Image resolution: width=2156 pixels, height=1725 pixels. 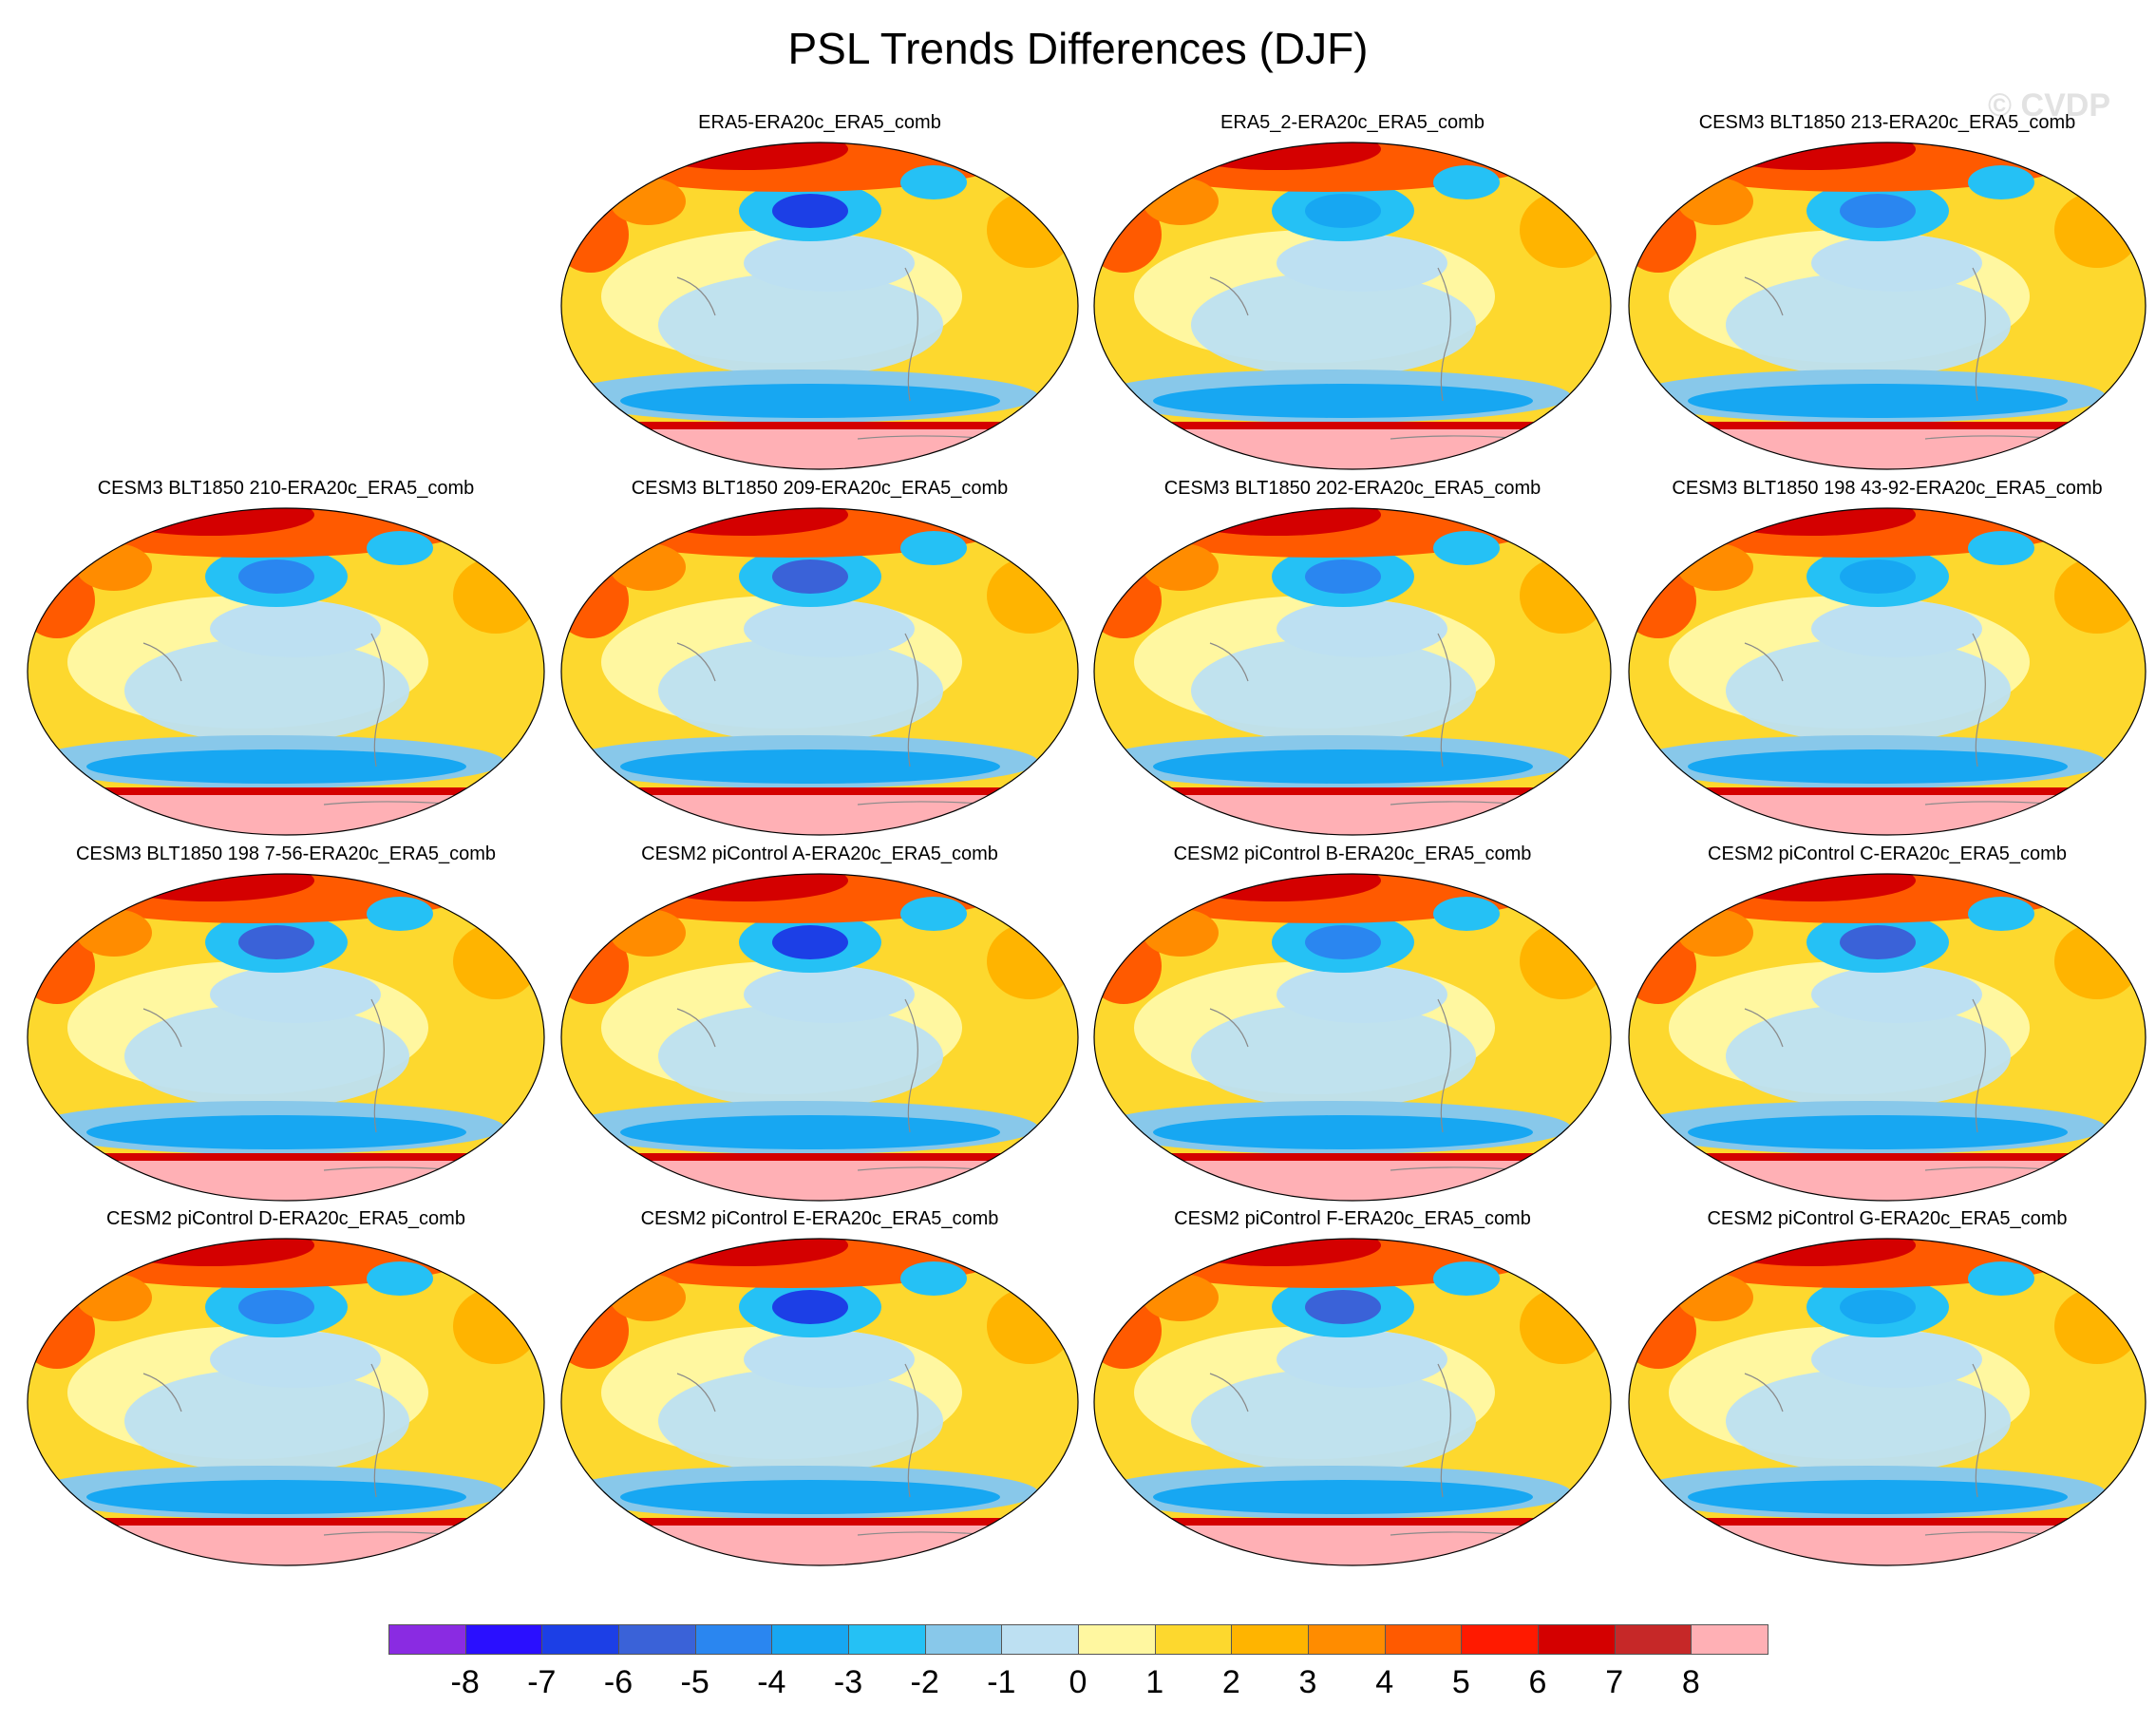 I want to click on map-panel: CESM3 BLT1850 210-ERA20c_ERA5_comb, so click(x=286, y=661).